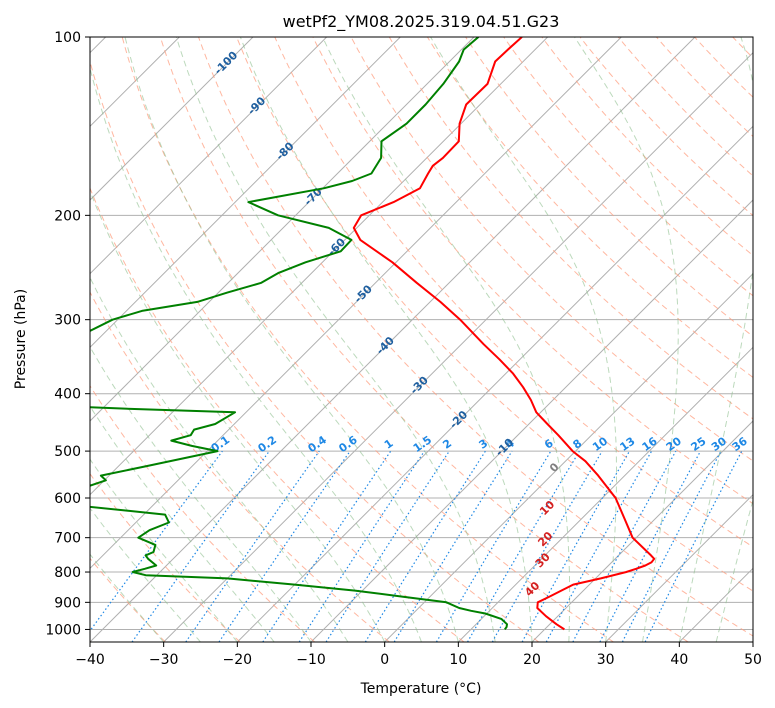  Describe the element at coordinates (63, 630) in the screenshot. I see `y-tick-label: 1000` at that location.